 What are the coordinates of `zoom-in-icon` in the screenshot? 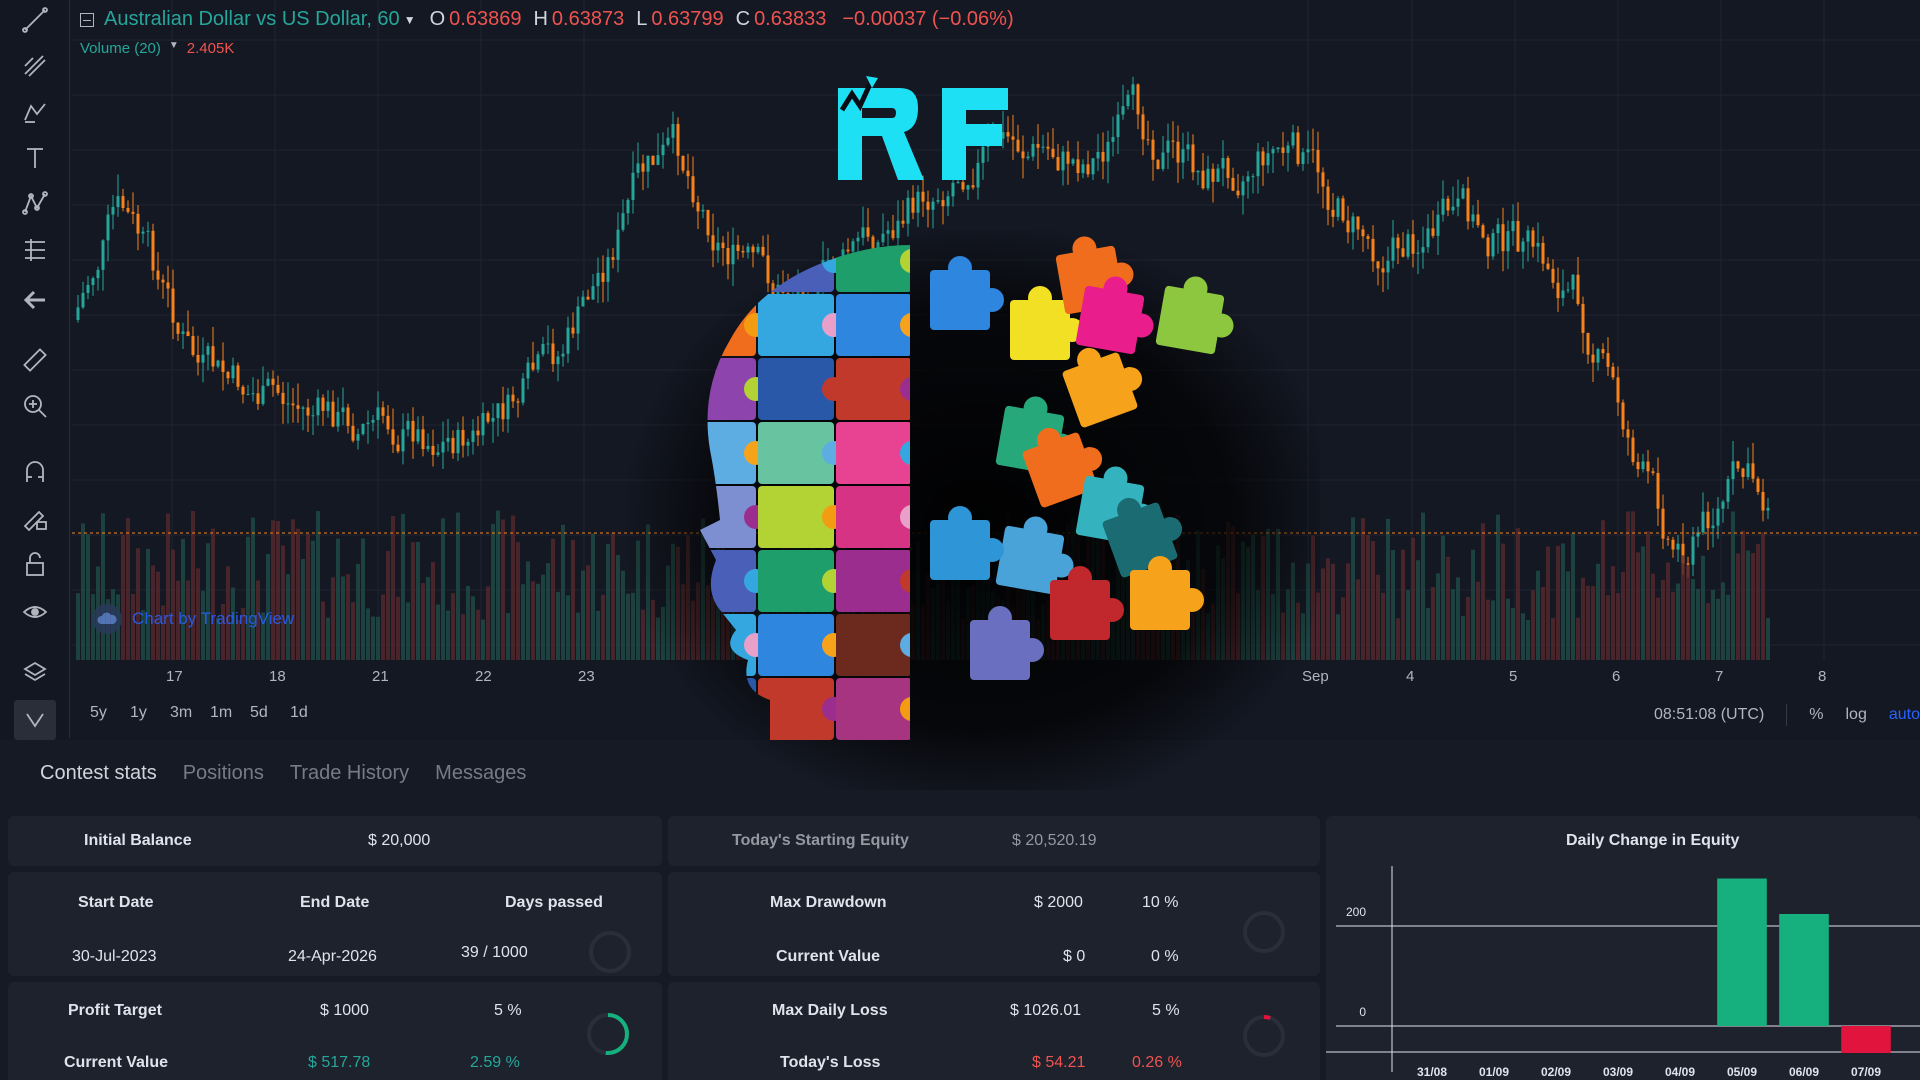 It's located at (35, 406).